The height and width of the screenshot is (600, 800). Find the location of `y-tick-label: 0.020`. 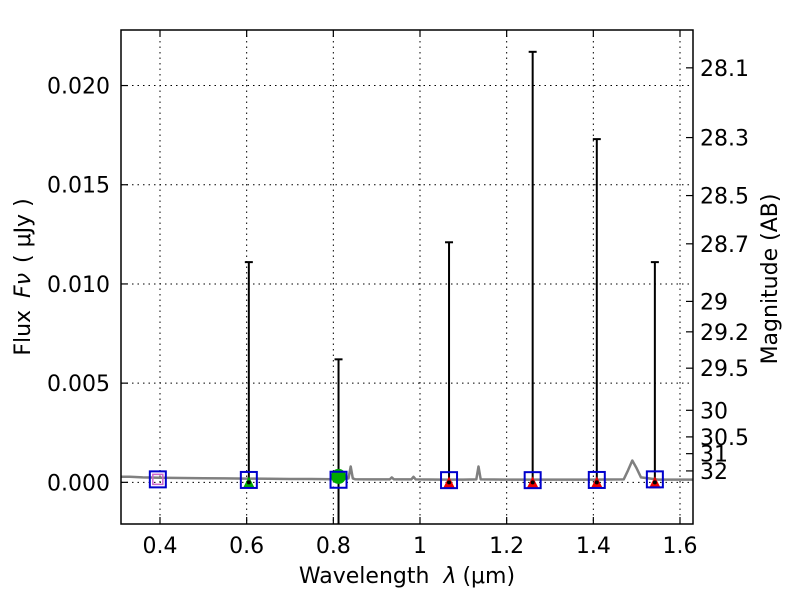

y-tick-label: 0.020 is located at coordinates (78, 87).